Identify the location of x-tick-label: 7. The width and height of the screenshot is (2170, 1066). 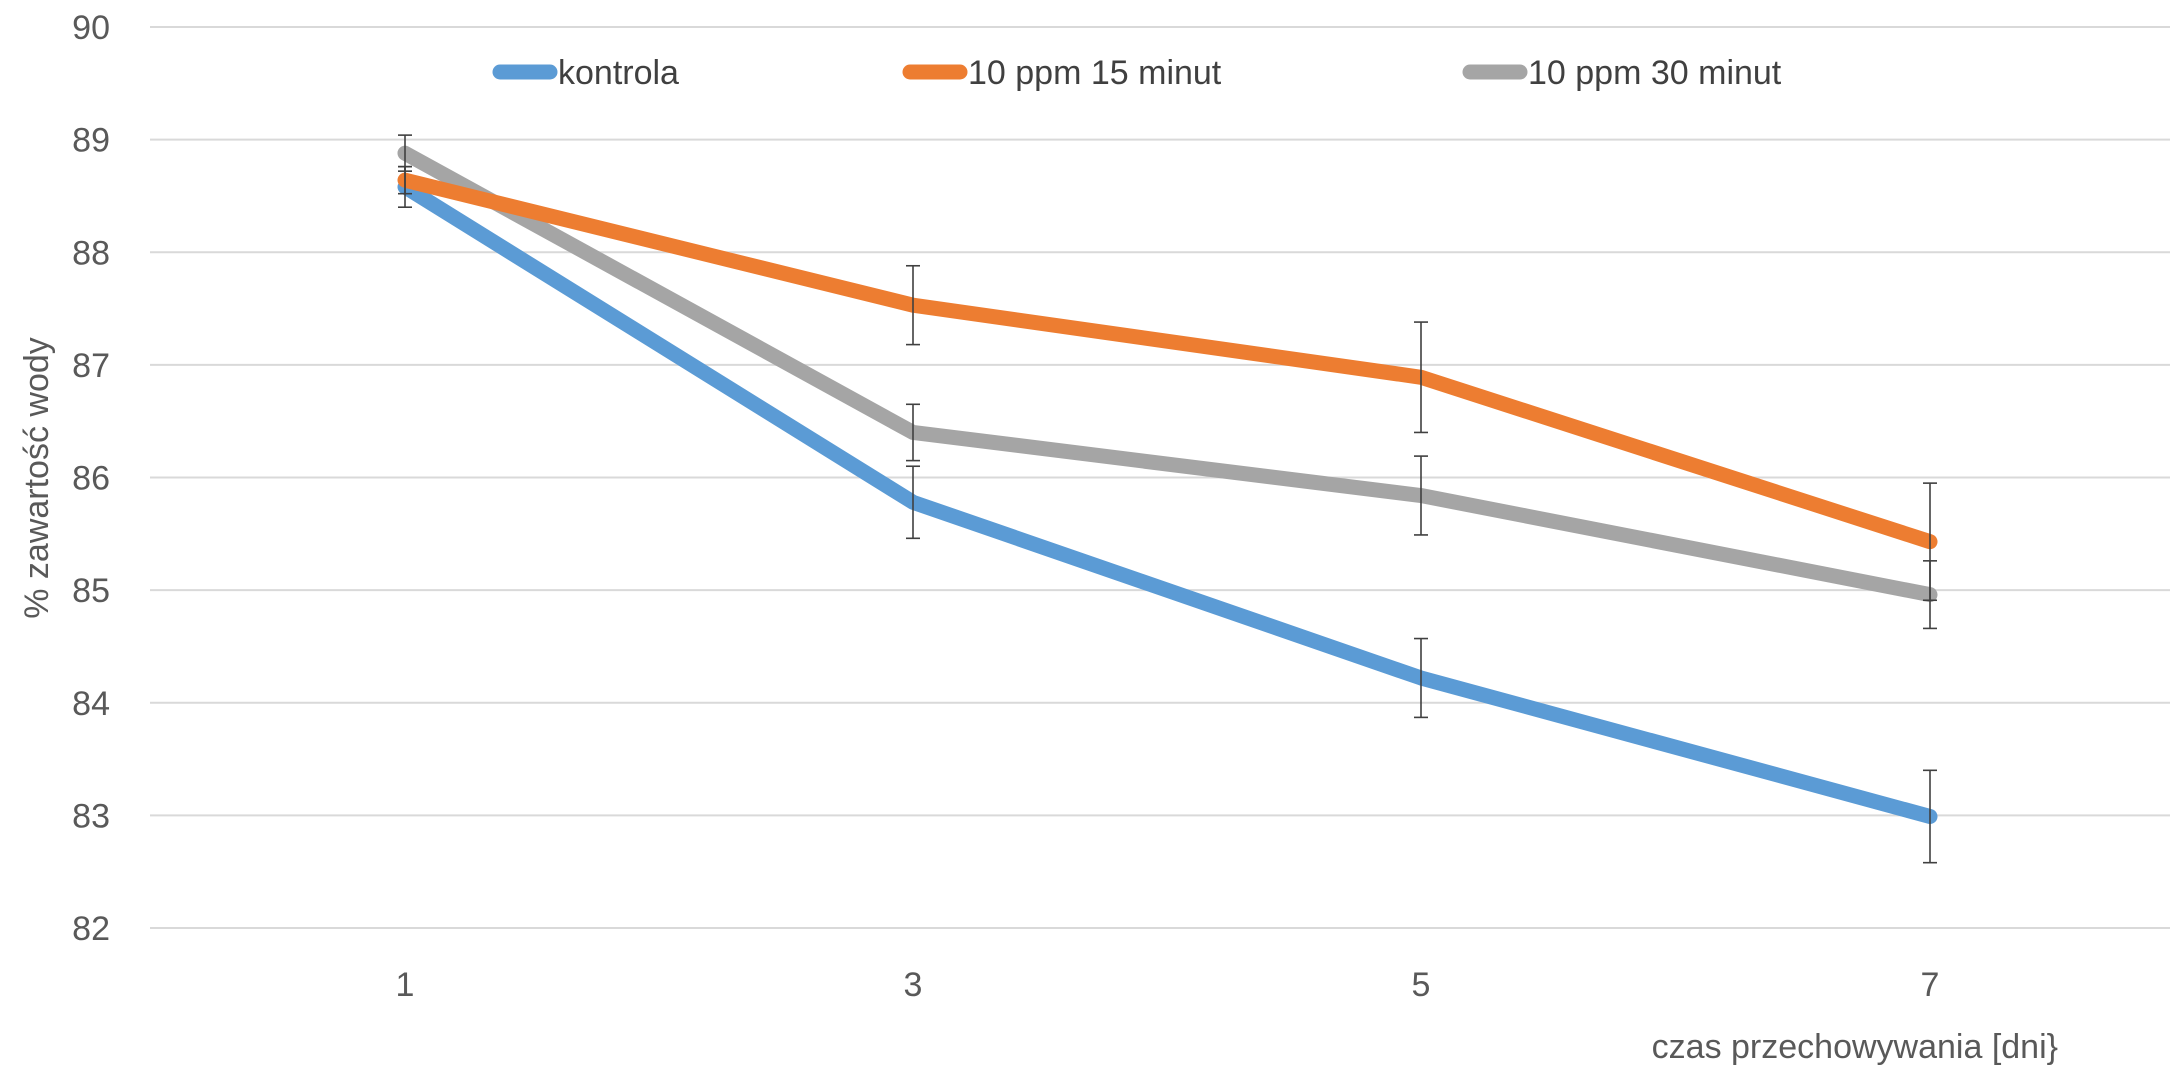
(1930, 985).